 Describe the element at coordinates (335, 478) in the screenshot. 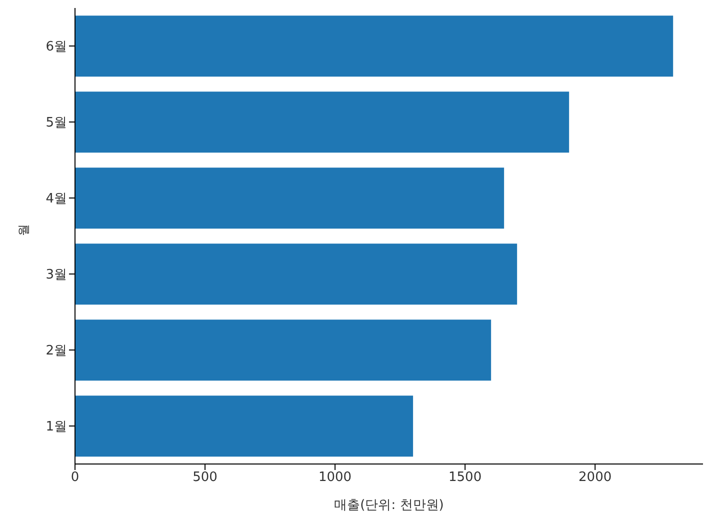

I see `x-tick-label: 1000` at that location.